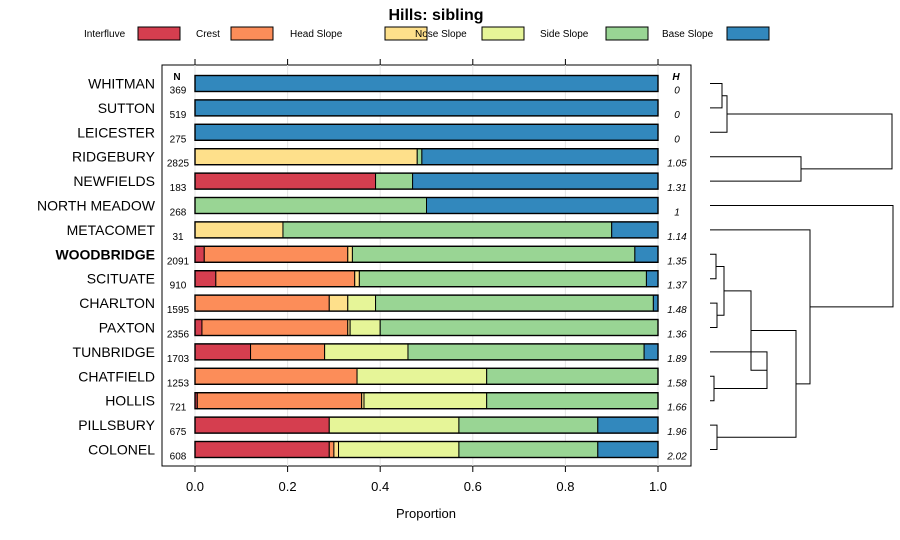 Image resolution: width=900 pixels, height=540 pixels. I want to click on row-label: CHATFIELD, so click(116, 376).